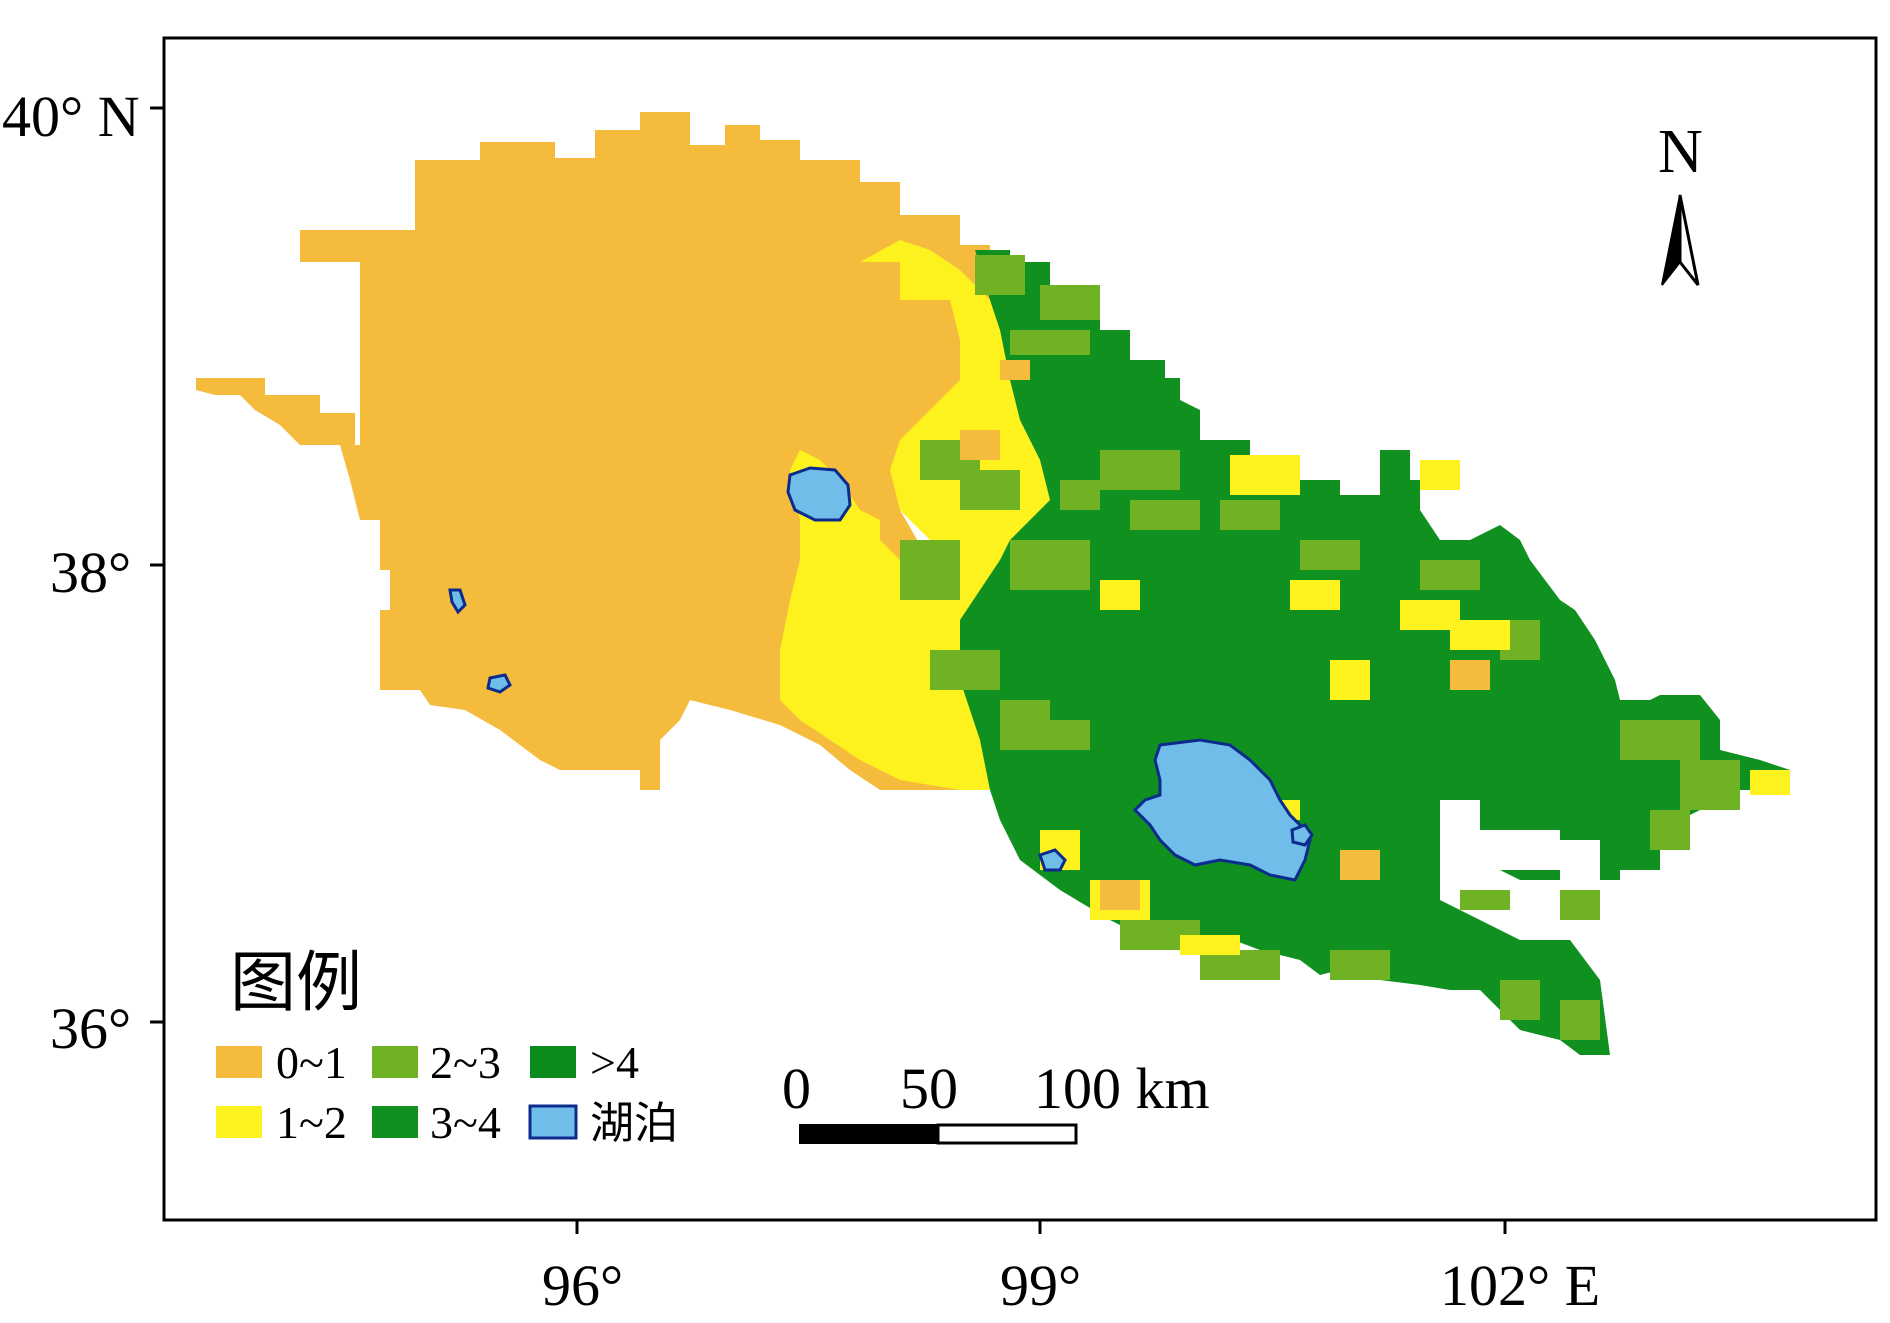 The height and width of the screenshot is (1323, 1890). What do you see at coordinates (996, 1100) in the screenshot?
I see `scale-bar: 0 50 100 km` at bounding box center [996, 1100].